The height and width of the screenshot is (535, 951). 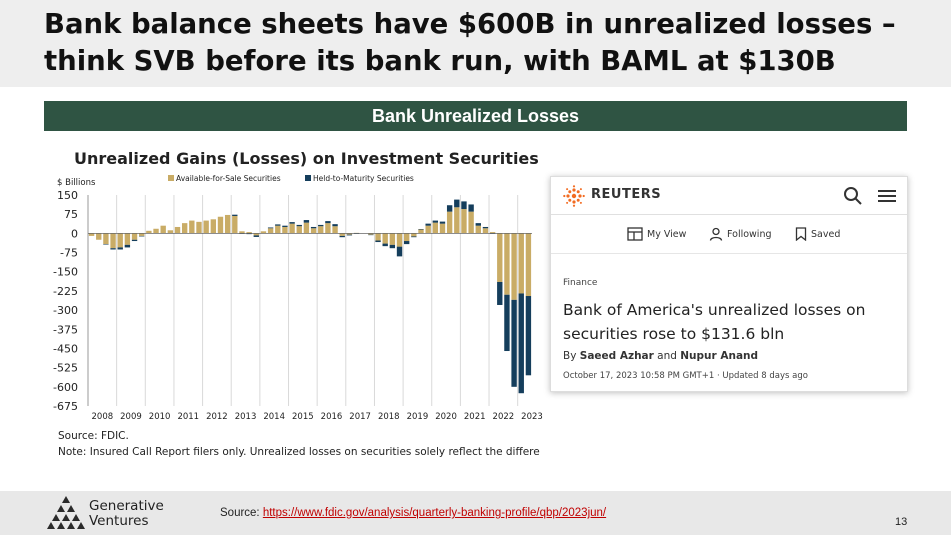 What do you see at coordinates (65, 291) in the screenshot?
I see `y-tick-label: -225` at bounding box center [65, 291].